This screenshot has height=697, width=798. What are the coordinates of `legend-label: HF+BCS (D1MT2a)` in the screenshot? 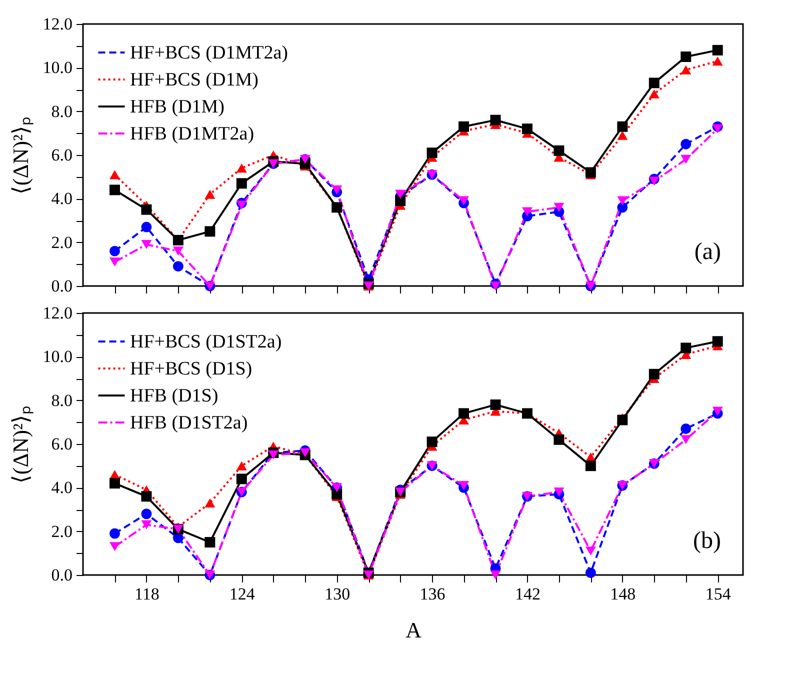 It's located at (209, 53).